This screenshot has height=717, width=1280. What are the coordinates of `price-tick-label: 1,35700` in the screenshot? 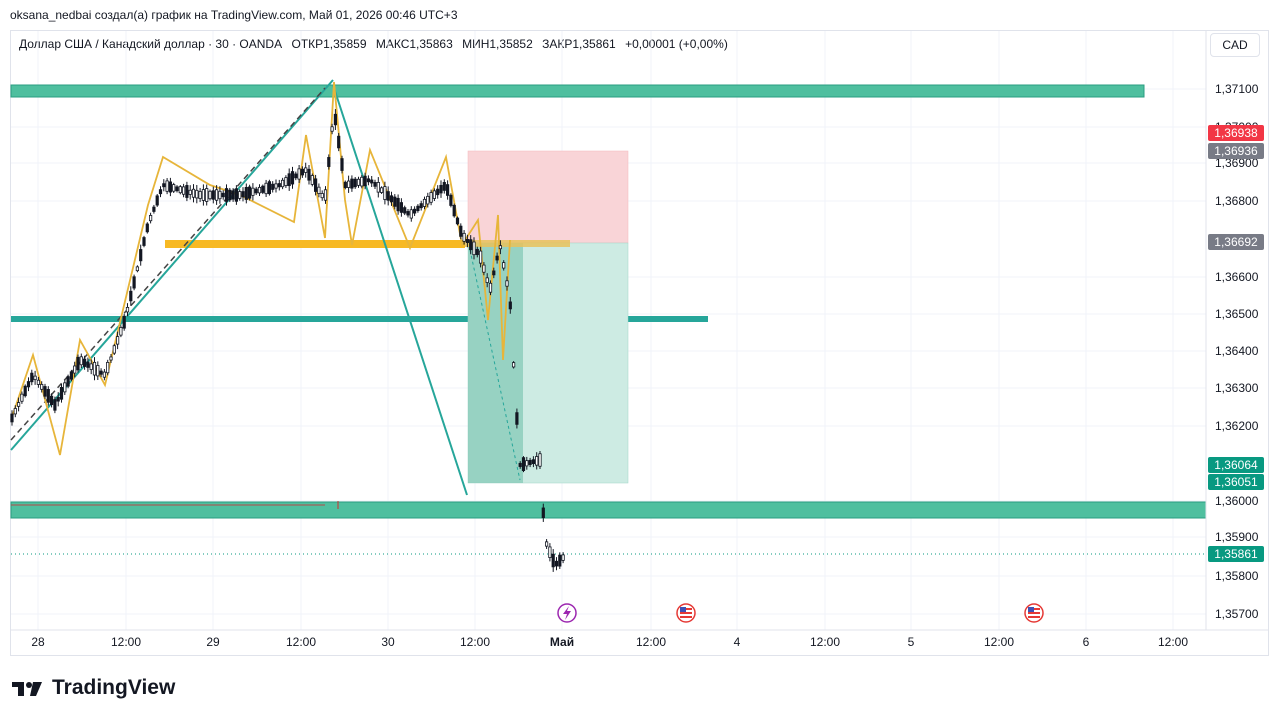 It's located at (1237, 614).